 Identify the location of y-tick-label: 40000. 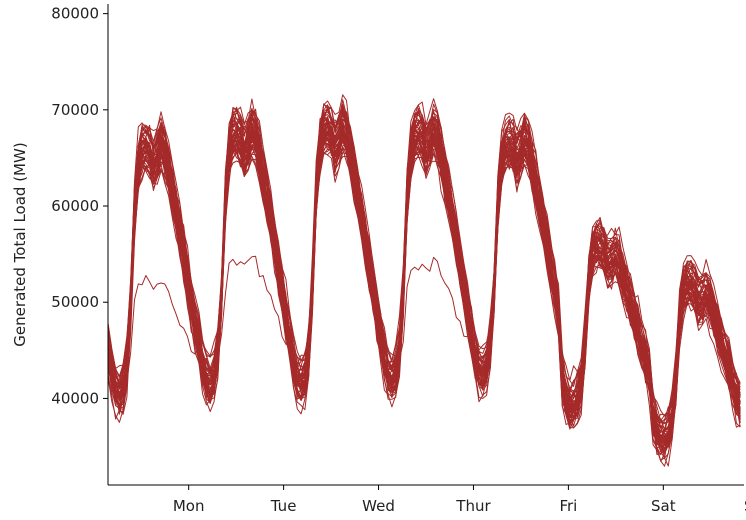
(75, 398).